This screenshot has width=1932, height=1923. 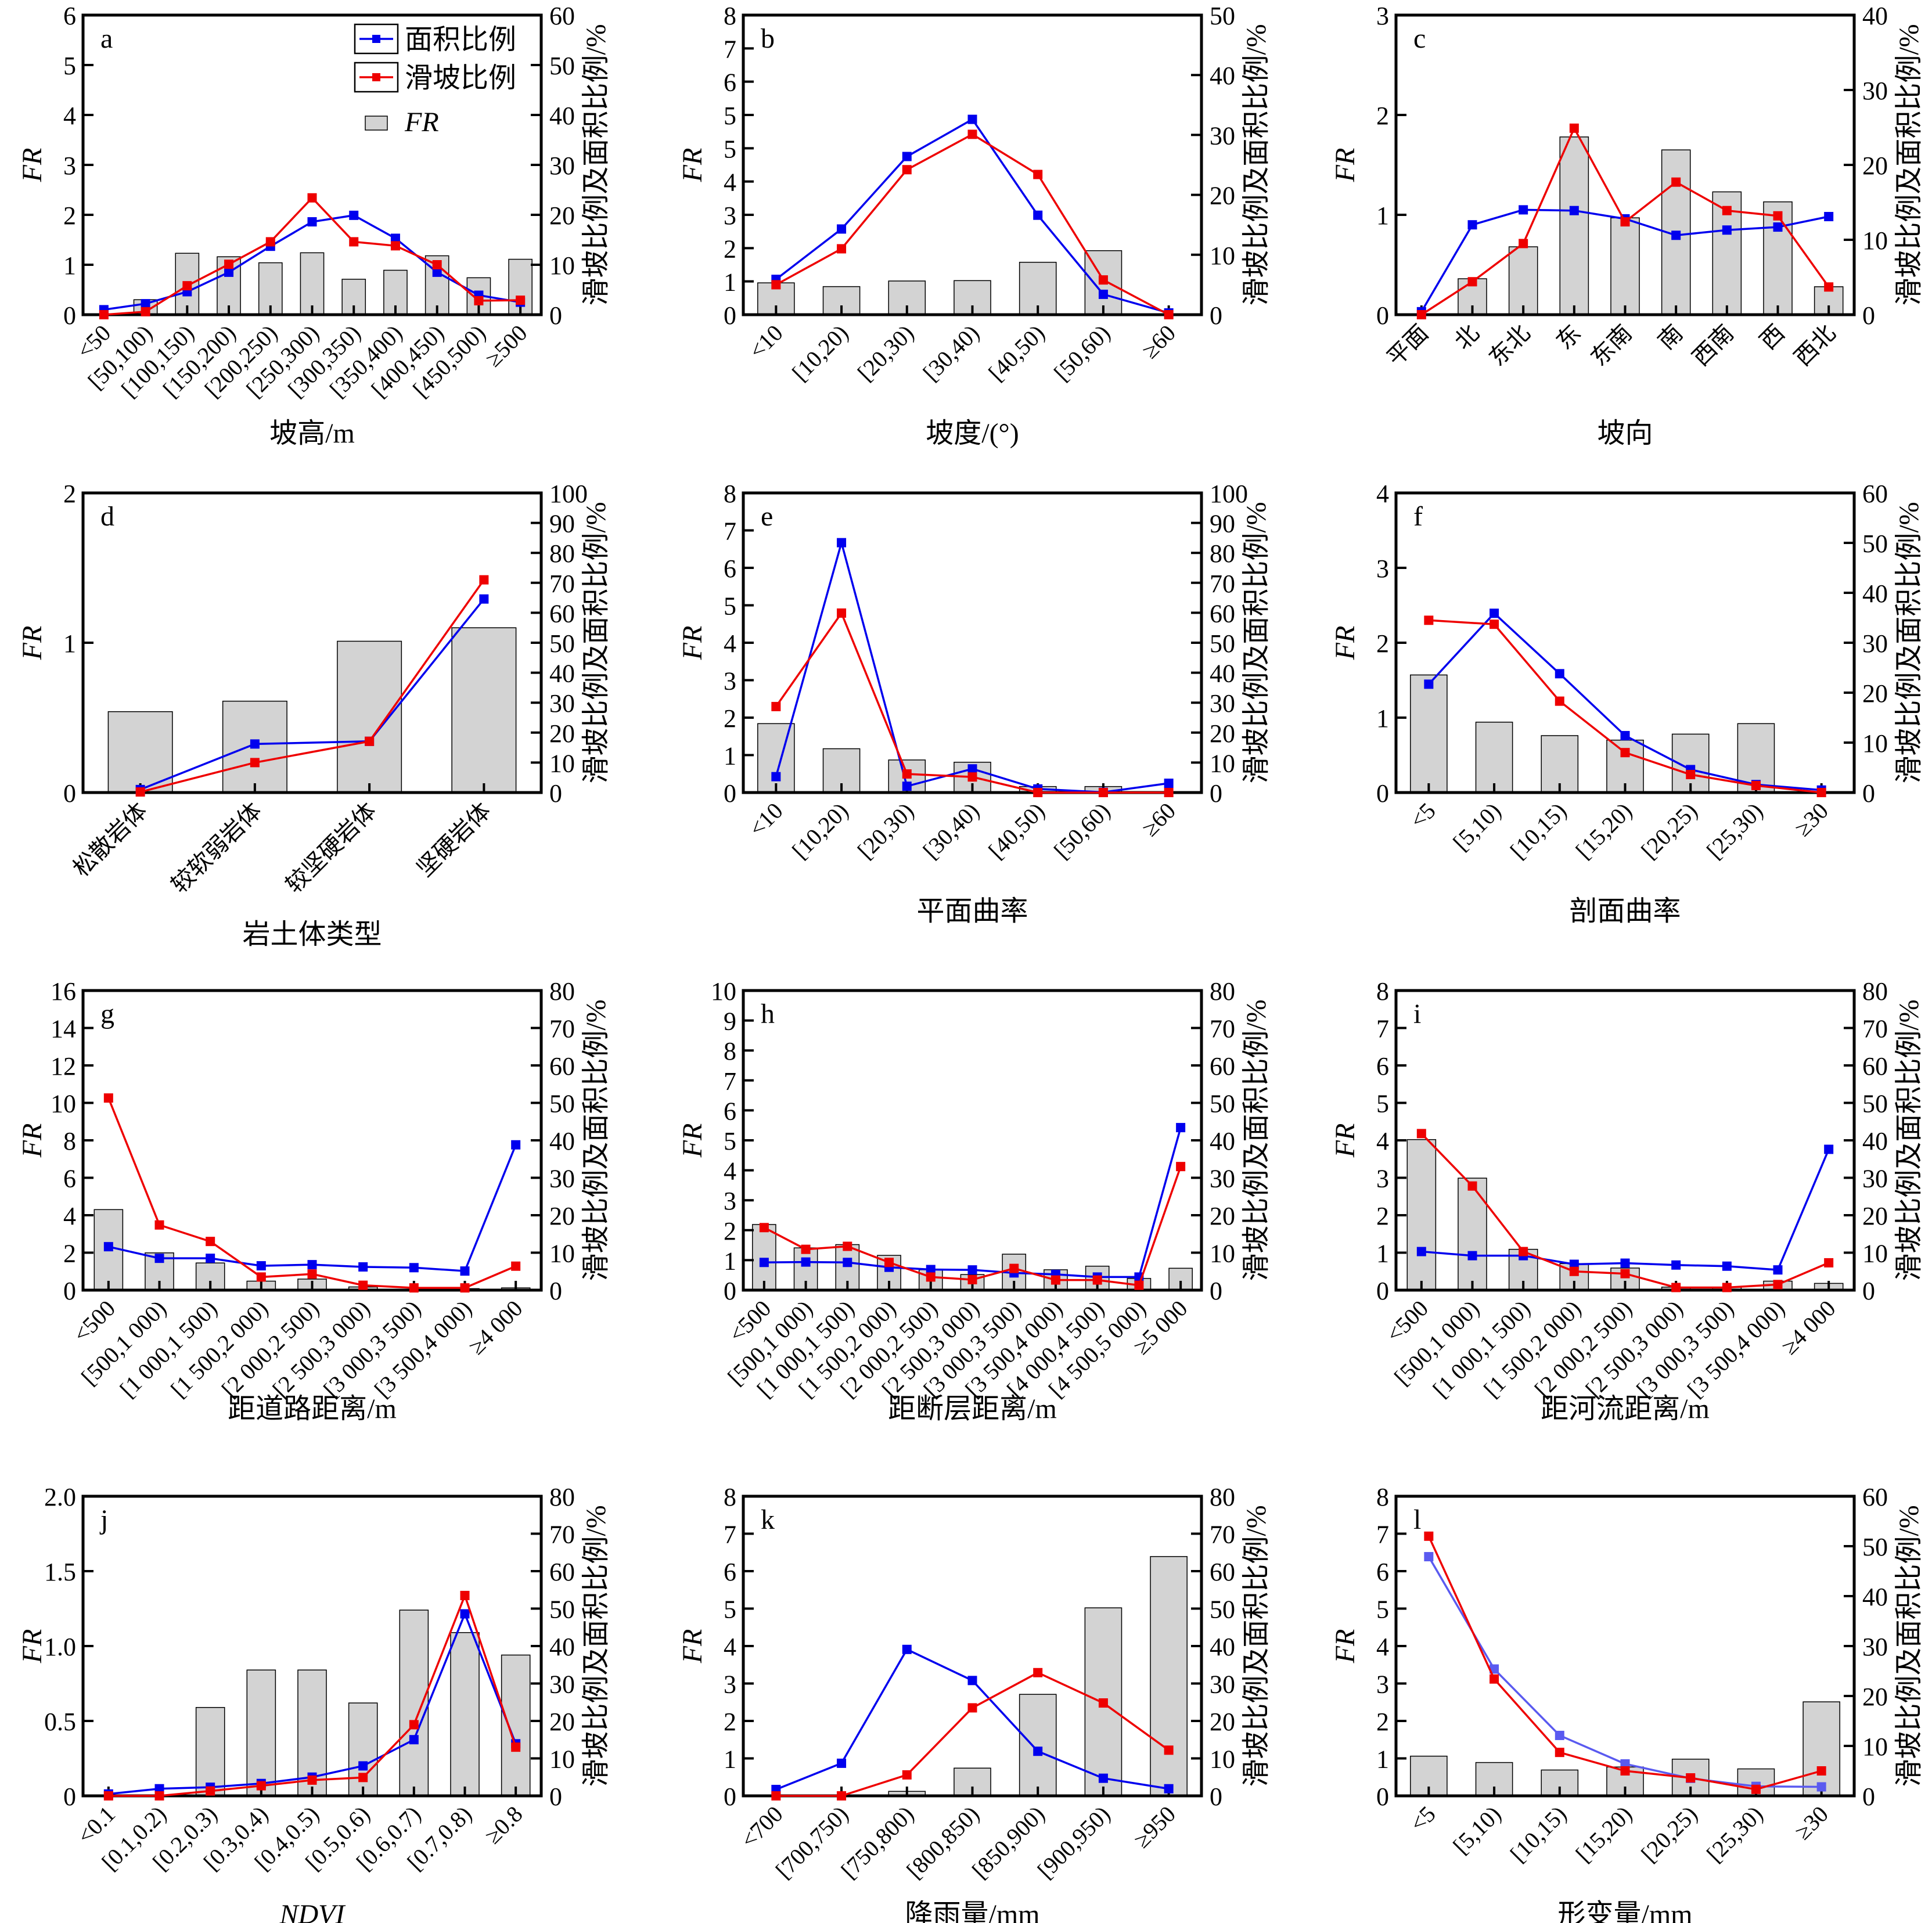 I want to click on panel-letter: e, so click(x=767, y=516).